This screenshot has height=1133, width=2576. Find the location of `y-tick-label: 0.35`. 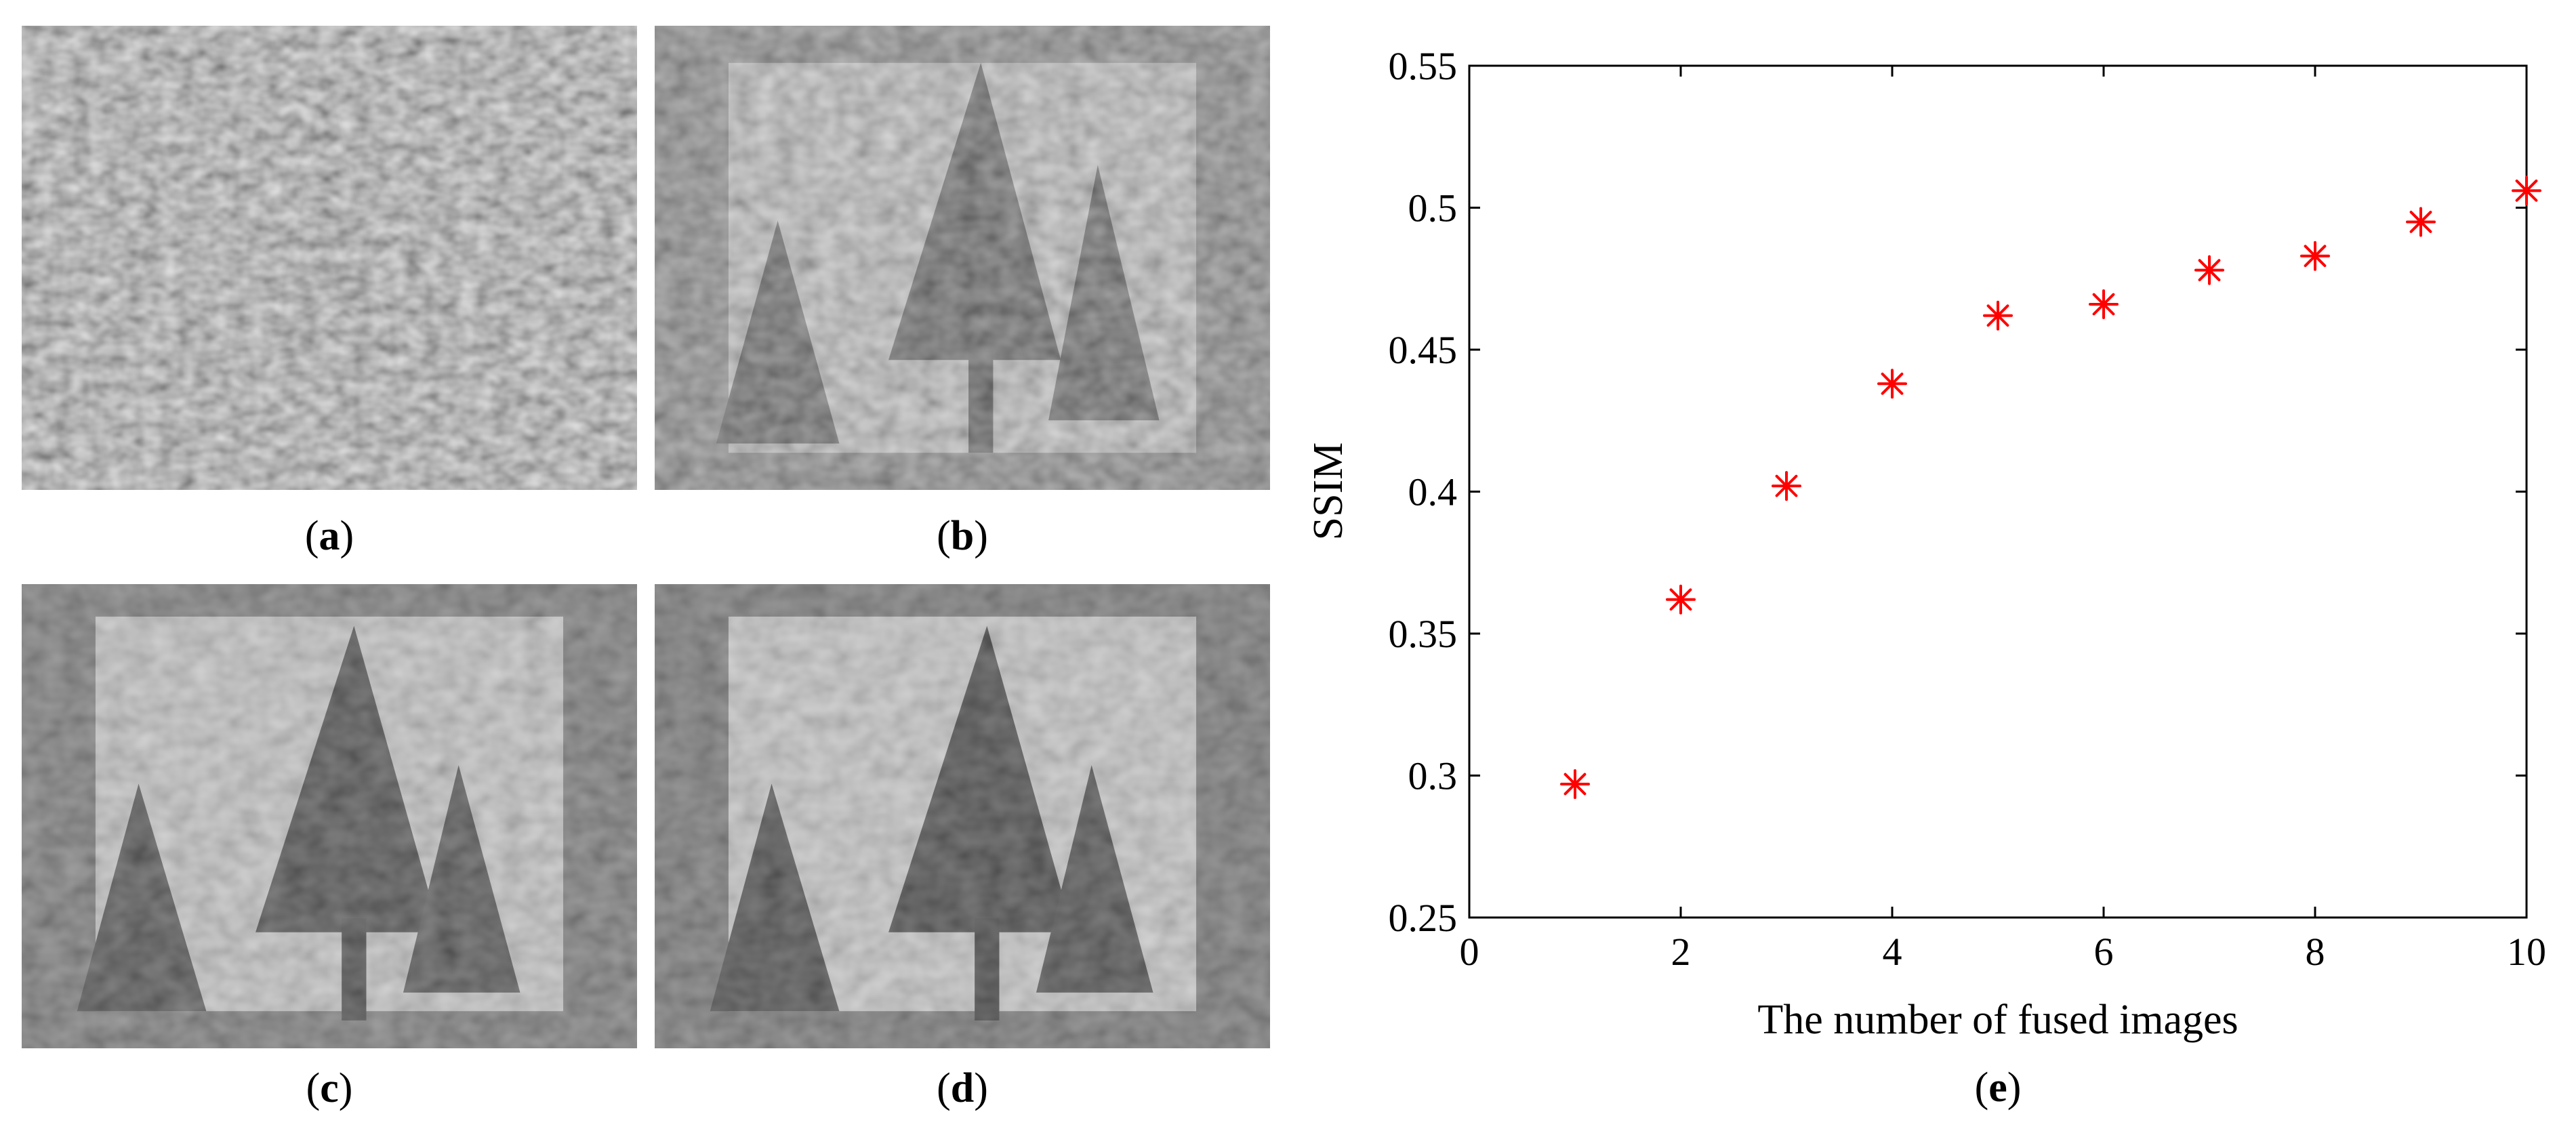

y-tick-label: 0.35 is located at coordinates (1424, 634).